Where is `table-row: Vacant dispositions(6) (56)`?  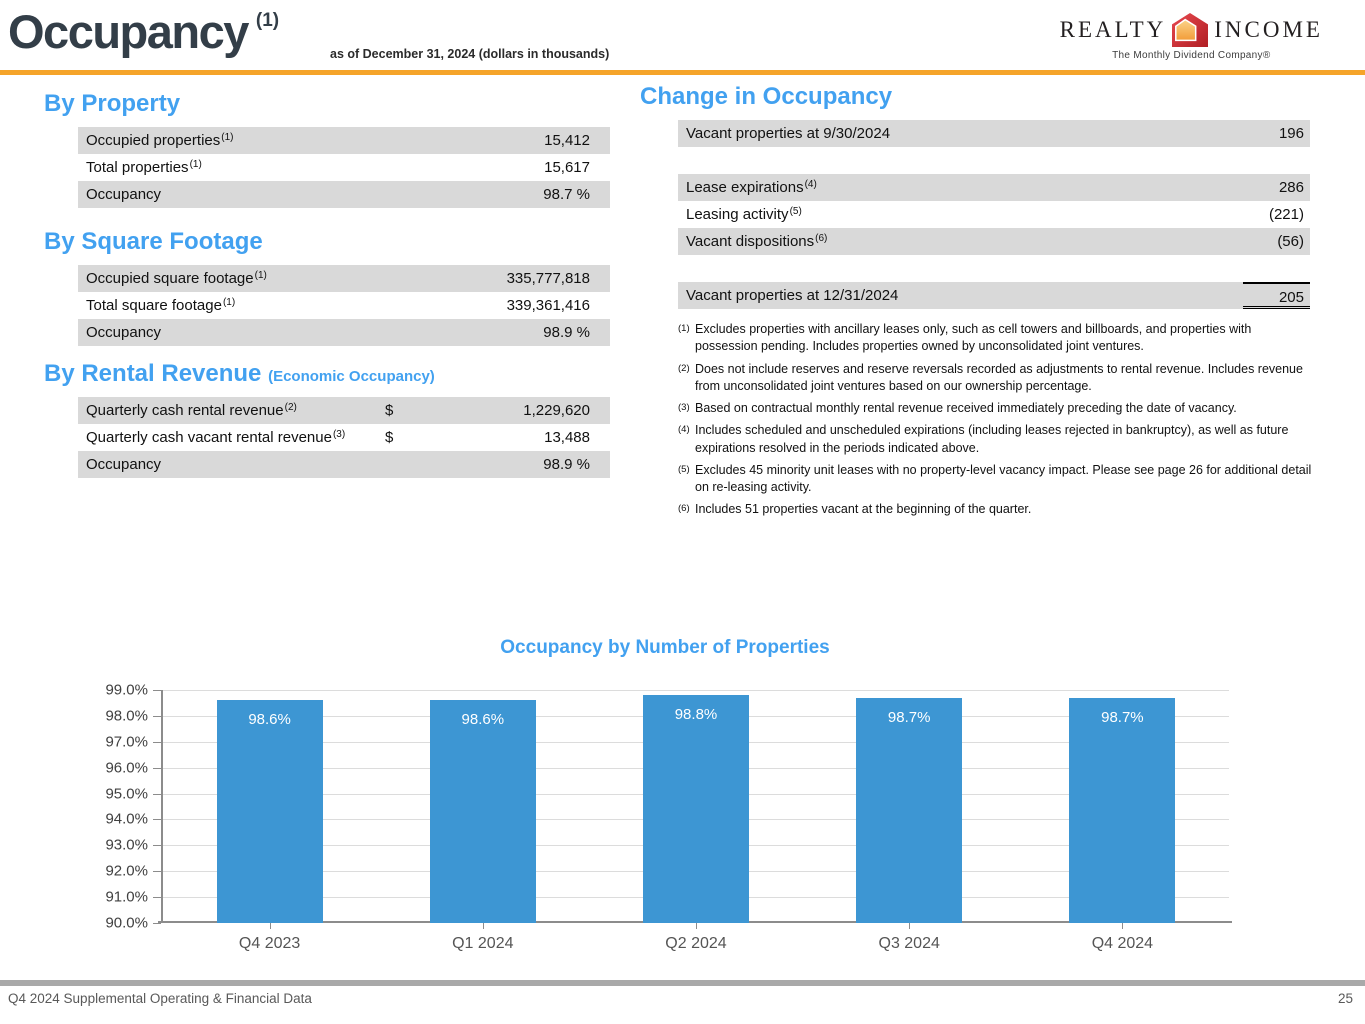
table-row: Vacant dispositions(6) (56) is located at coordinates (994, 241).